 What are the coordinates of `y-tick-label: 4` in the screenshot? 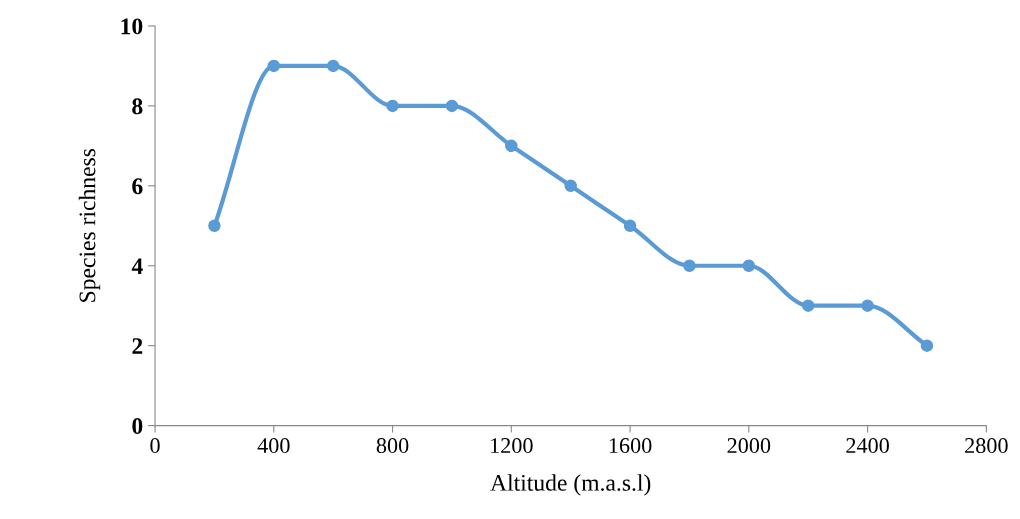 It's located at (137, 266).